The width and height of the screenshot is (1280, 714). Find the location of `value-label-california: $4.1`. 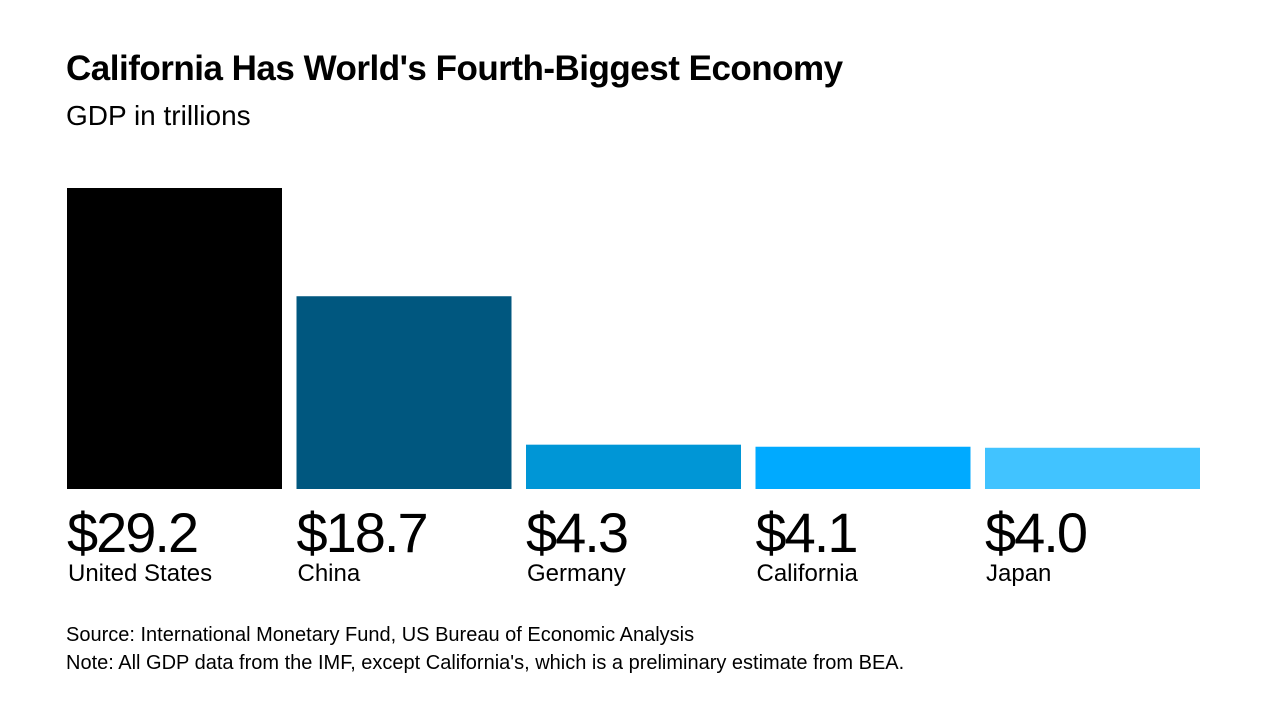

value-label-california: $4.1 is located at coordinates (806, 532).